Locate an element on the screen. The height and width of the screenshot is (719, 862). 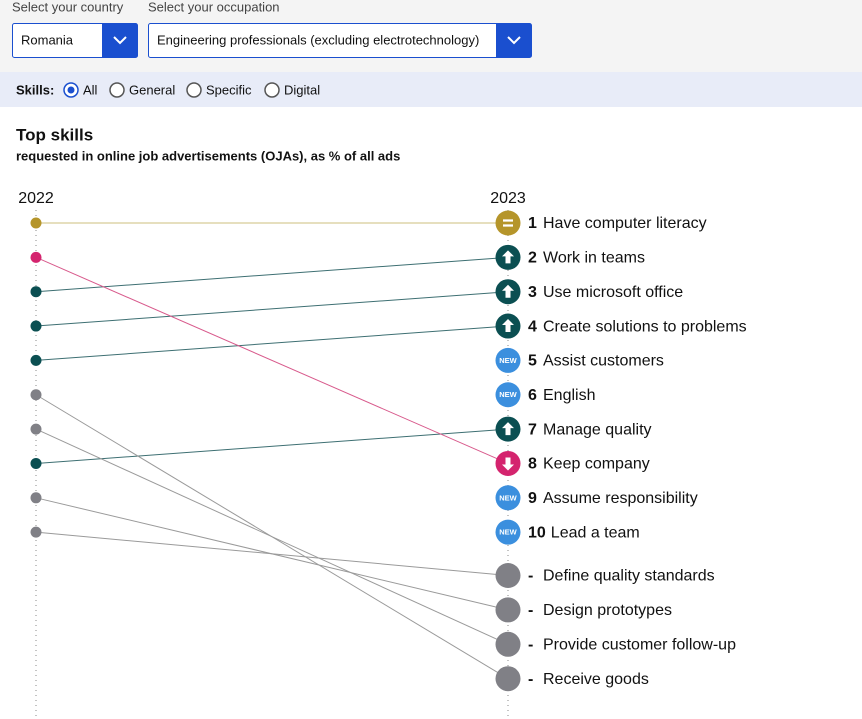
rank-label: 2 is located at coordinates (532, 258).